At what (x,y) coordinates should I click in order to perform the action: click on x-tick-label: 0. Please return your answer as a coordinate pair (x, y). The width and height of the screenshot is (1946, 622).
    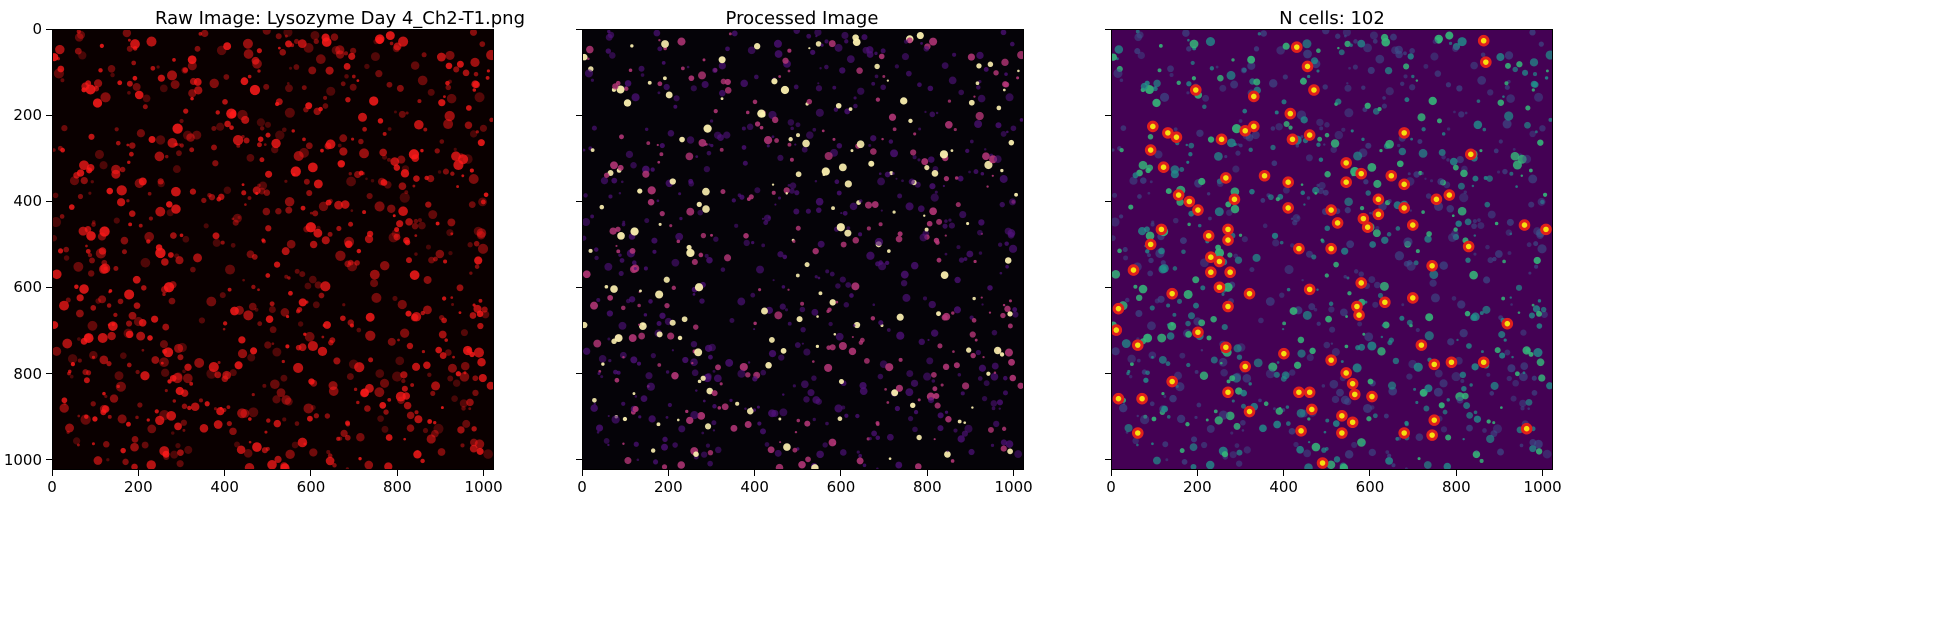
    Looking at the image, I should click on (1111, 487).